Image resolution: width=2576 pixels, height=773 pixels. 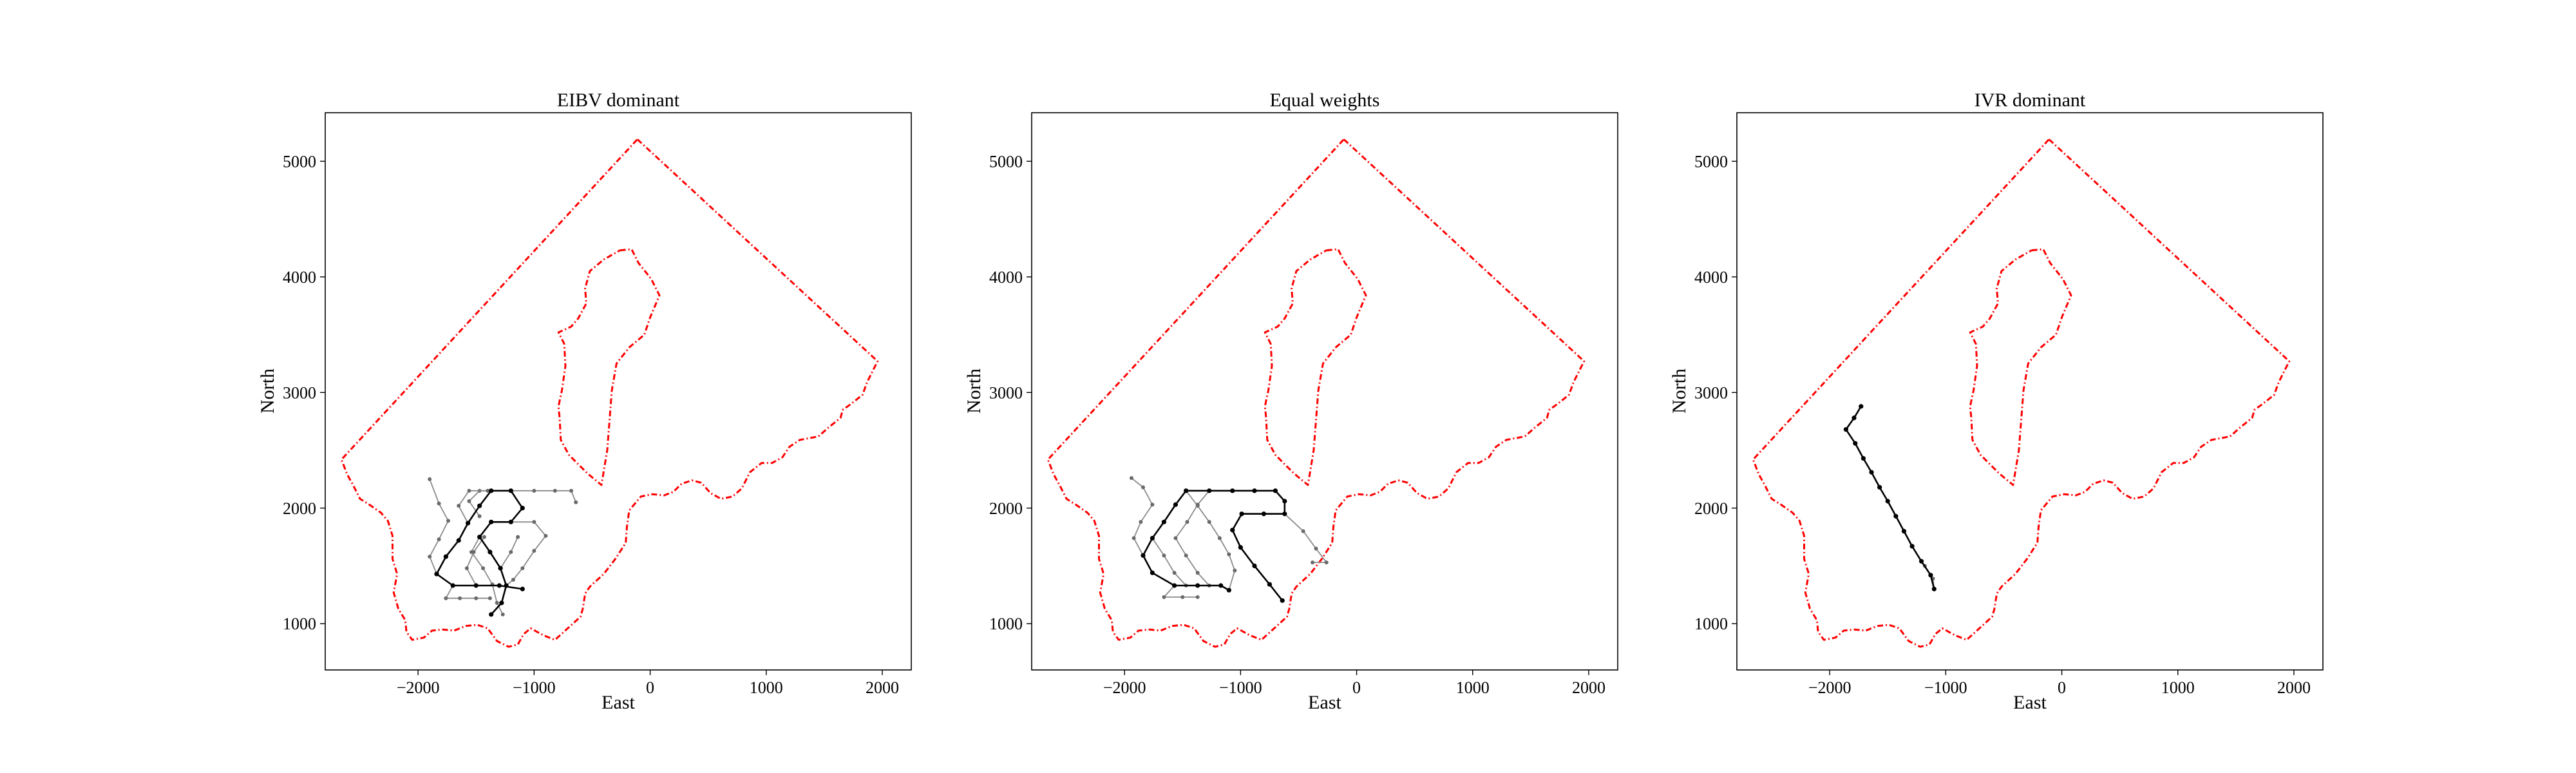 I want to click on panel-title: Equal weights, so click(x=1325, y=100).